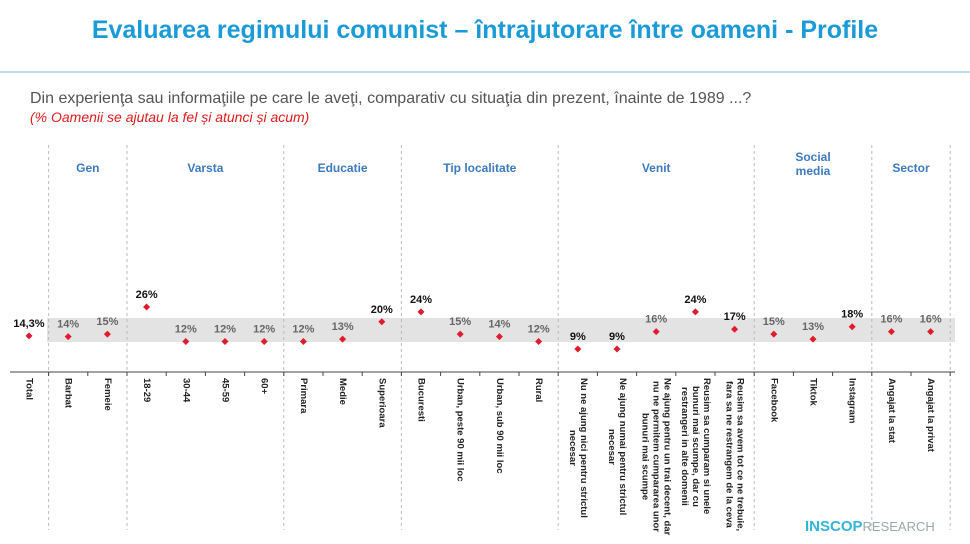 The image size is (970, 544). I want to click on inscop-logo: INSCOPRESEARCH, so click(870, 526).